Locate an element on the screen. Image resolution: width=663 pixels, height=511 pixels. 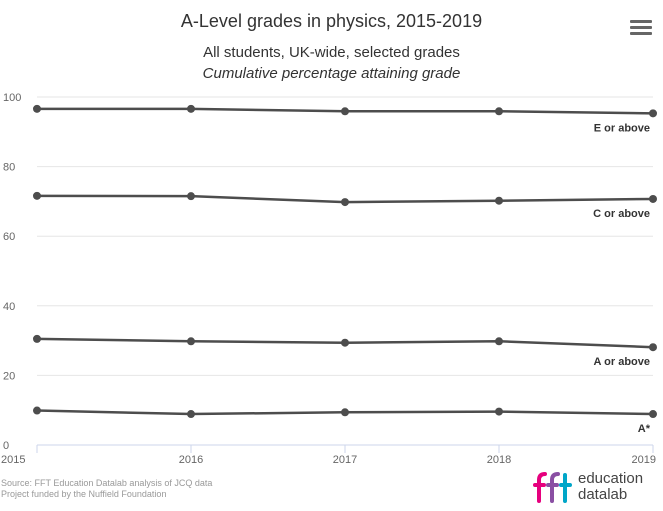
data-point-a-star-2018 is located at coordinates (499, 411).